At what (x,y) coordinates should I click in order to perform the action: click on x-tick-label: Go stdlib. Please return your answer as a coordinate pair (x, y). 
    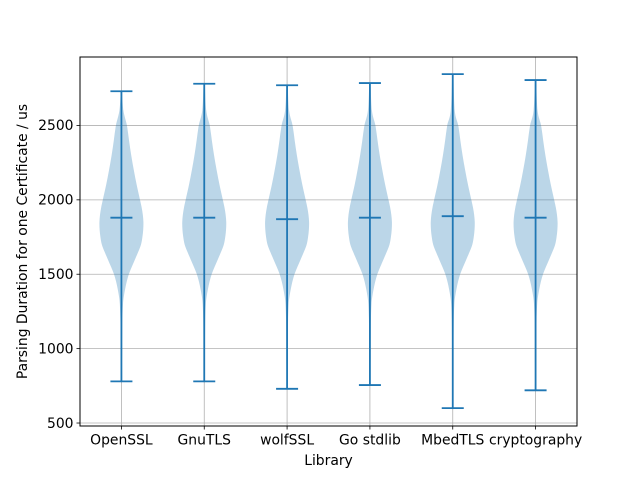
    Looking at the image, I should click on (370, 441).